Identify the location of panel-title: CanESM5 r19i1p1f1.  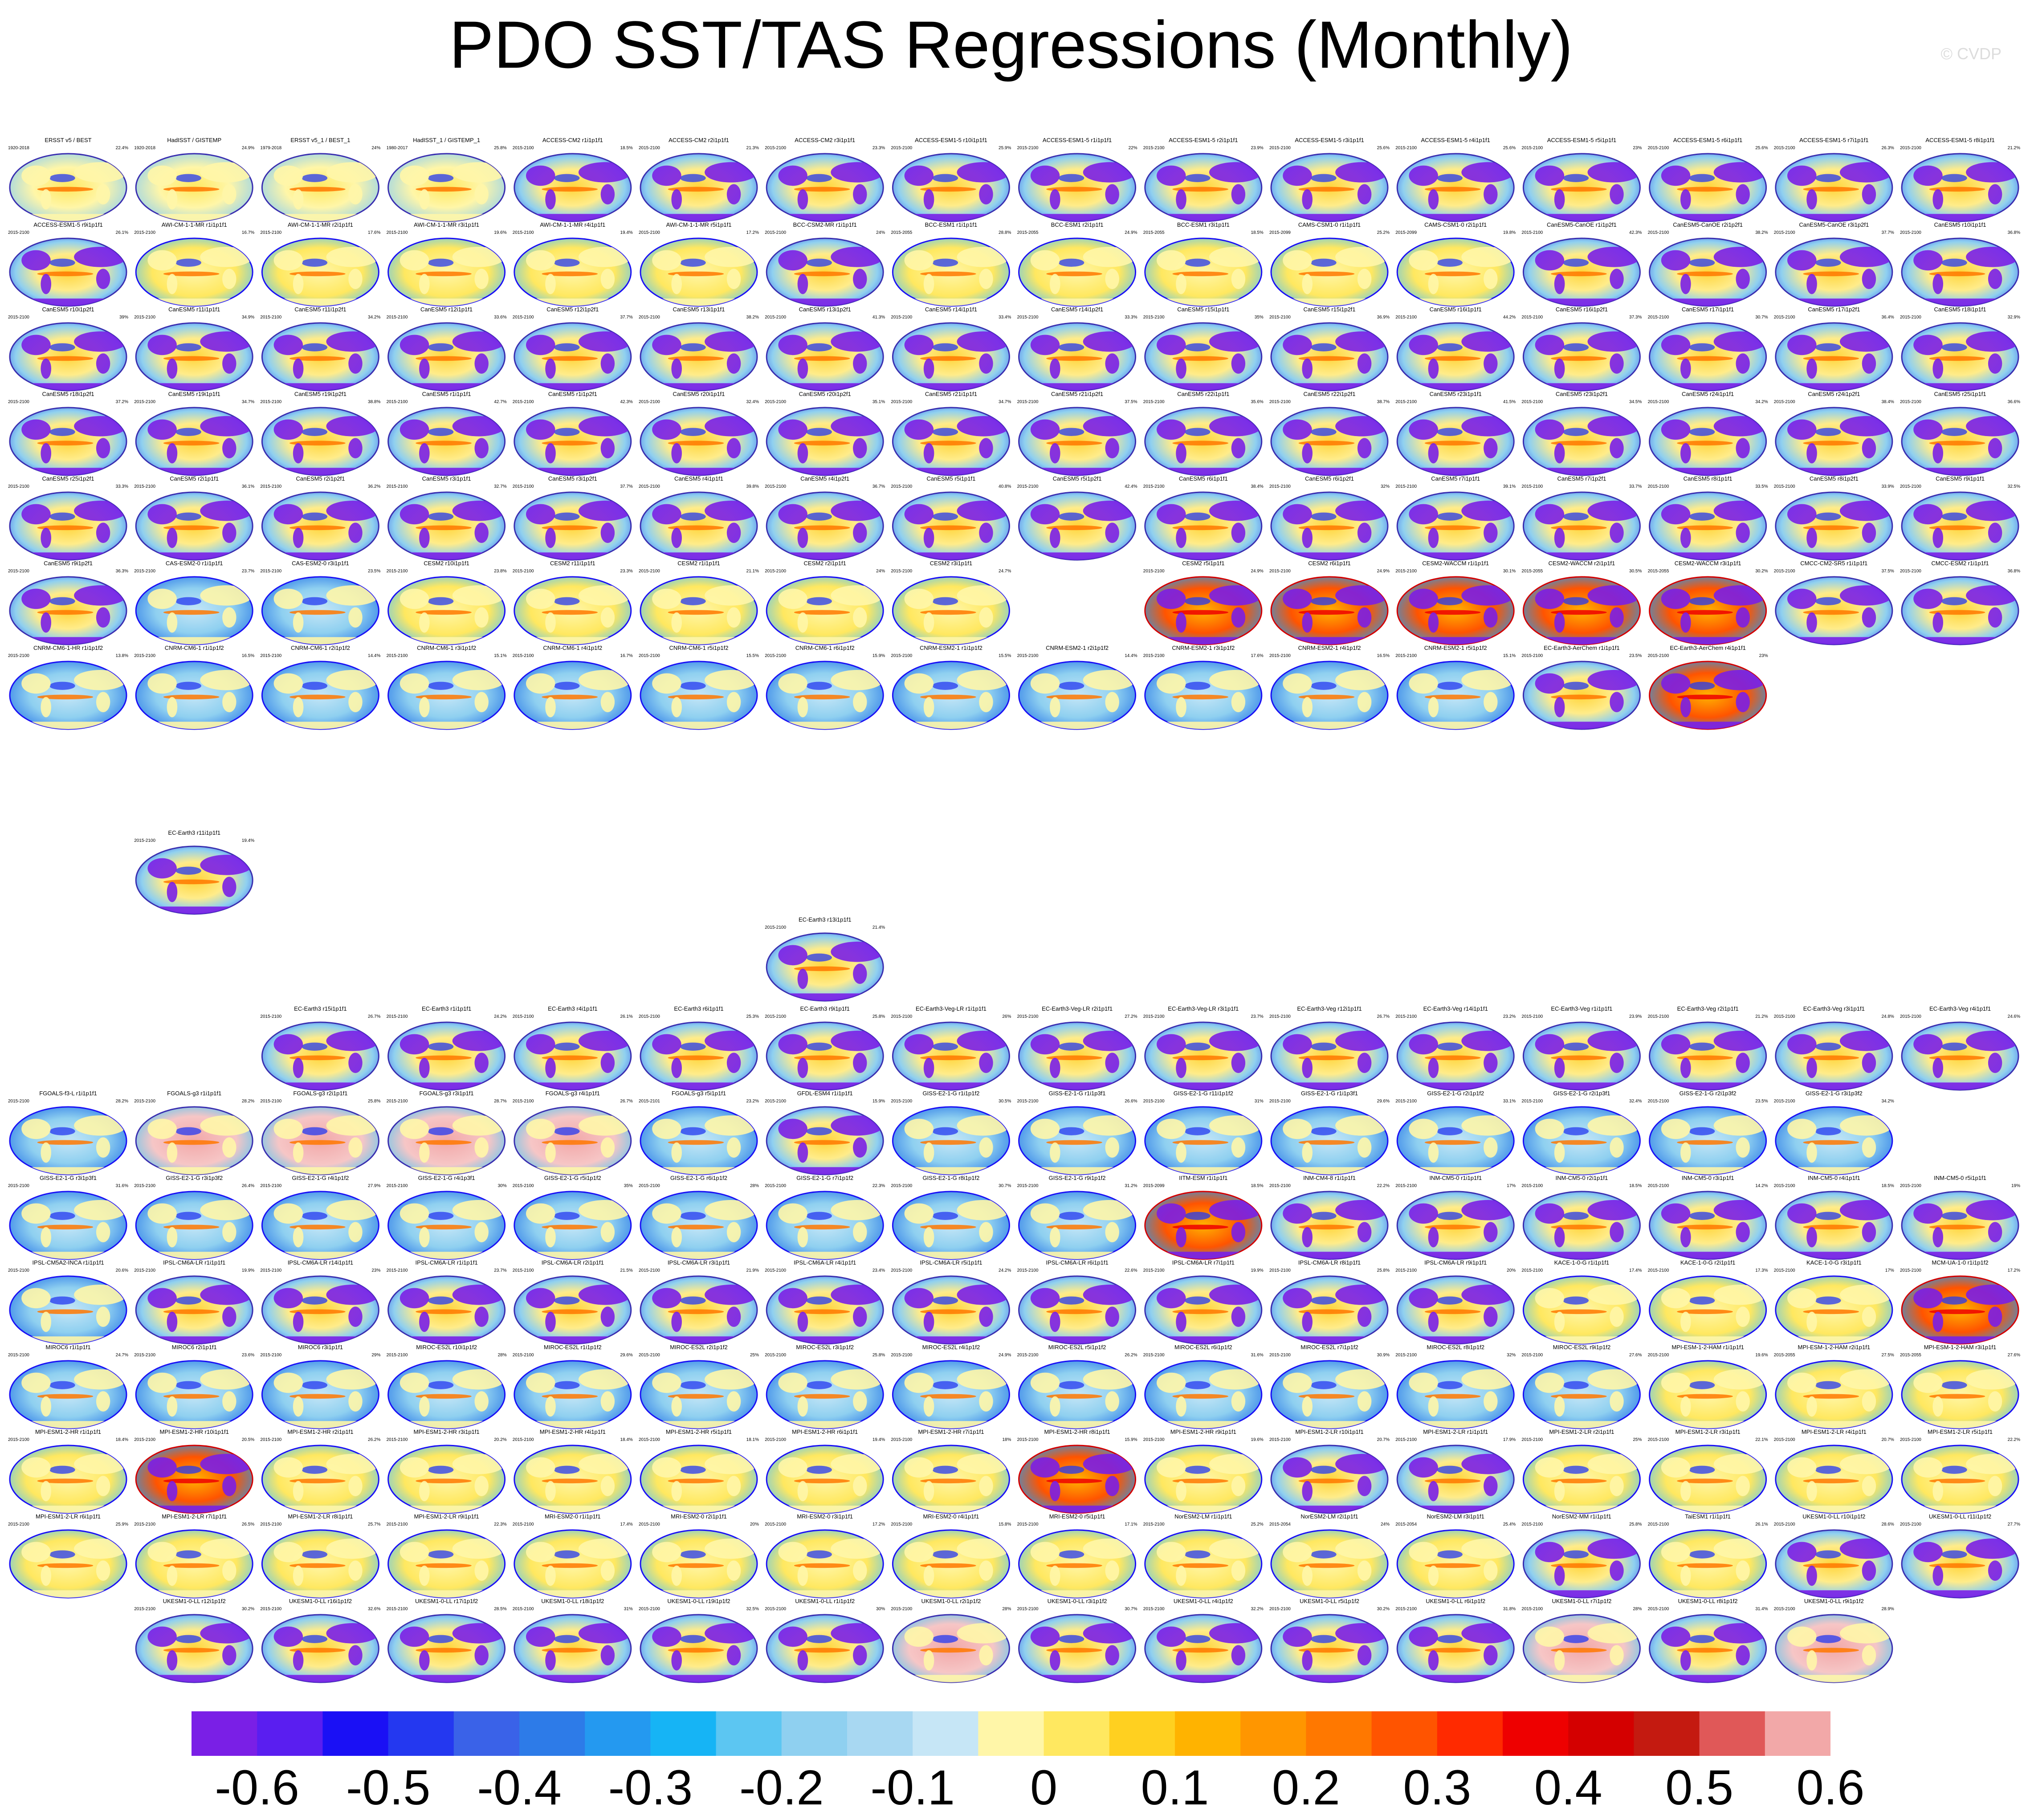
(194, 394).